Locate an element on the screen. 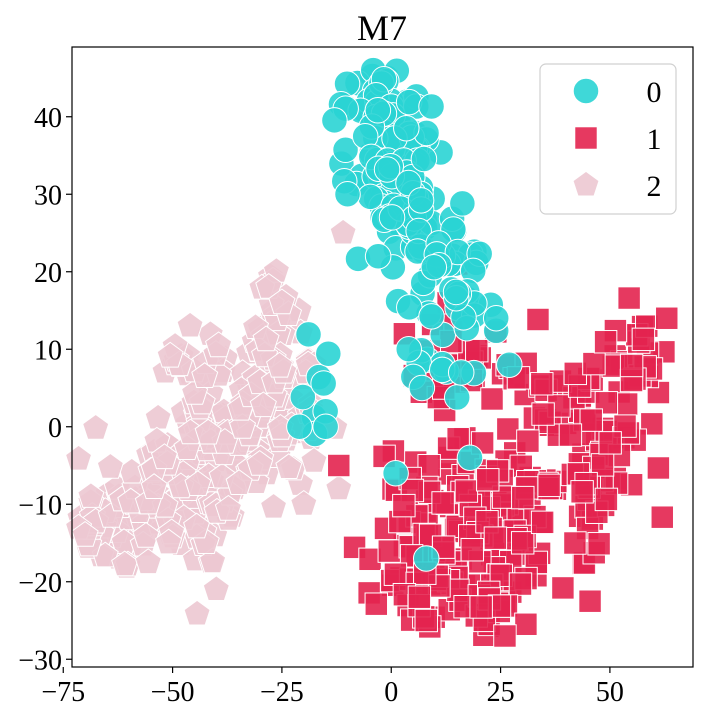 This screenshot has height=713, width=702. y-tick-label: 0 is located at coordinates (55, 428).